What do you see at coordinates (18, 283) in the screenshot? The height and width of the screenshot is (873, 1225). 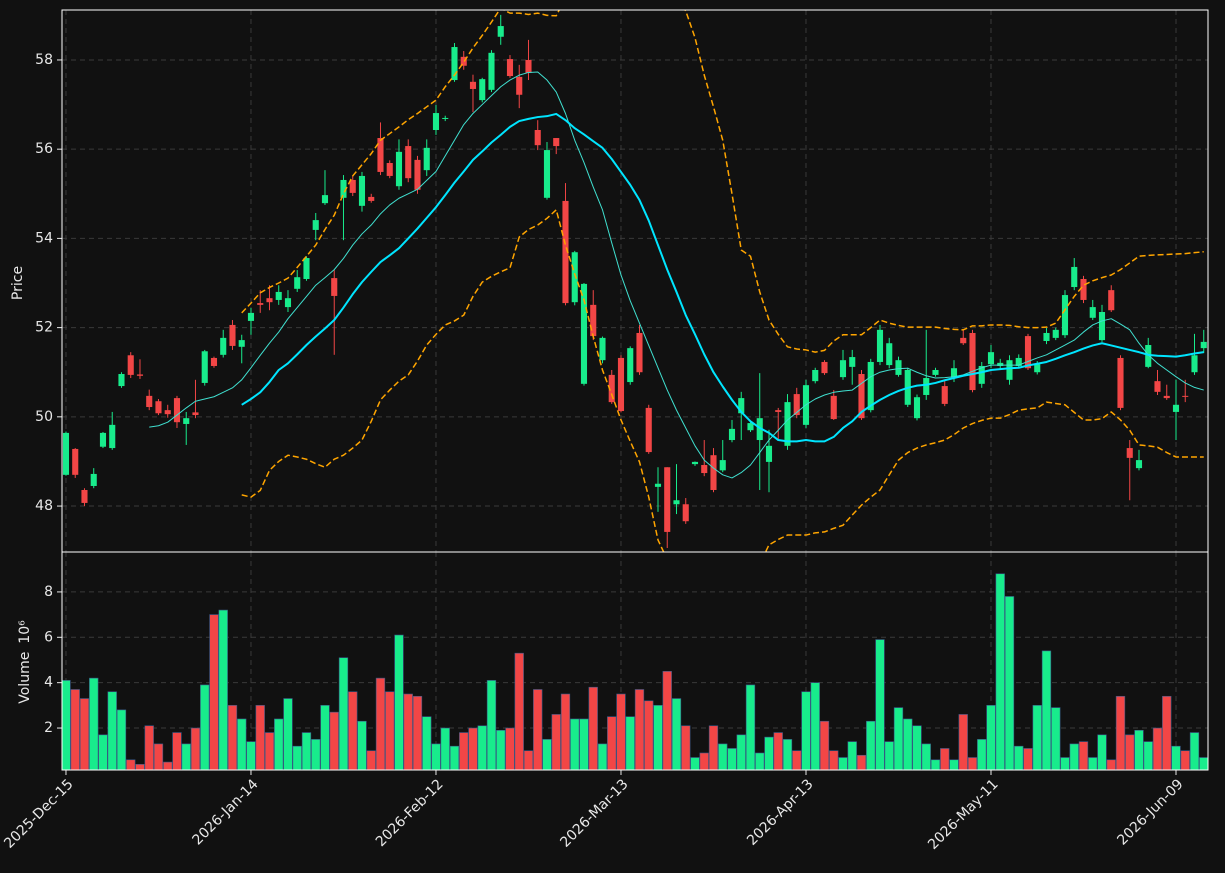 I see `price-axis-label: Price` at bounding box center [18, 283].